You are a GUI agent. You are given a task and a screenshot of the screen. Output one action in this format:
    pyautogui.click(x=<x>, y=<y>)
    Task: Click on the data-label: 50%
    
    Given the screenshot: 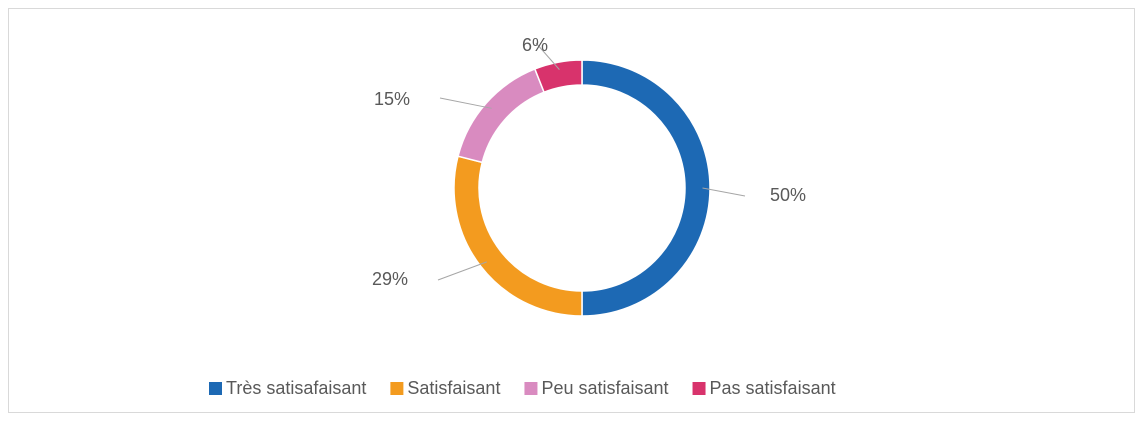 What is the action you would take?
    pyautogui.click(x=788, y=195)
    